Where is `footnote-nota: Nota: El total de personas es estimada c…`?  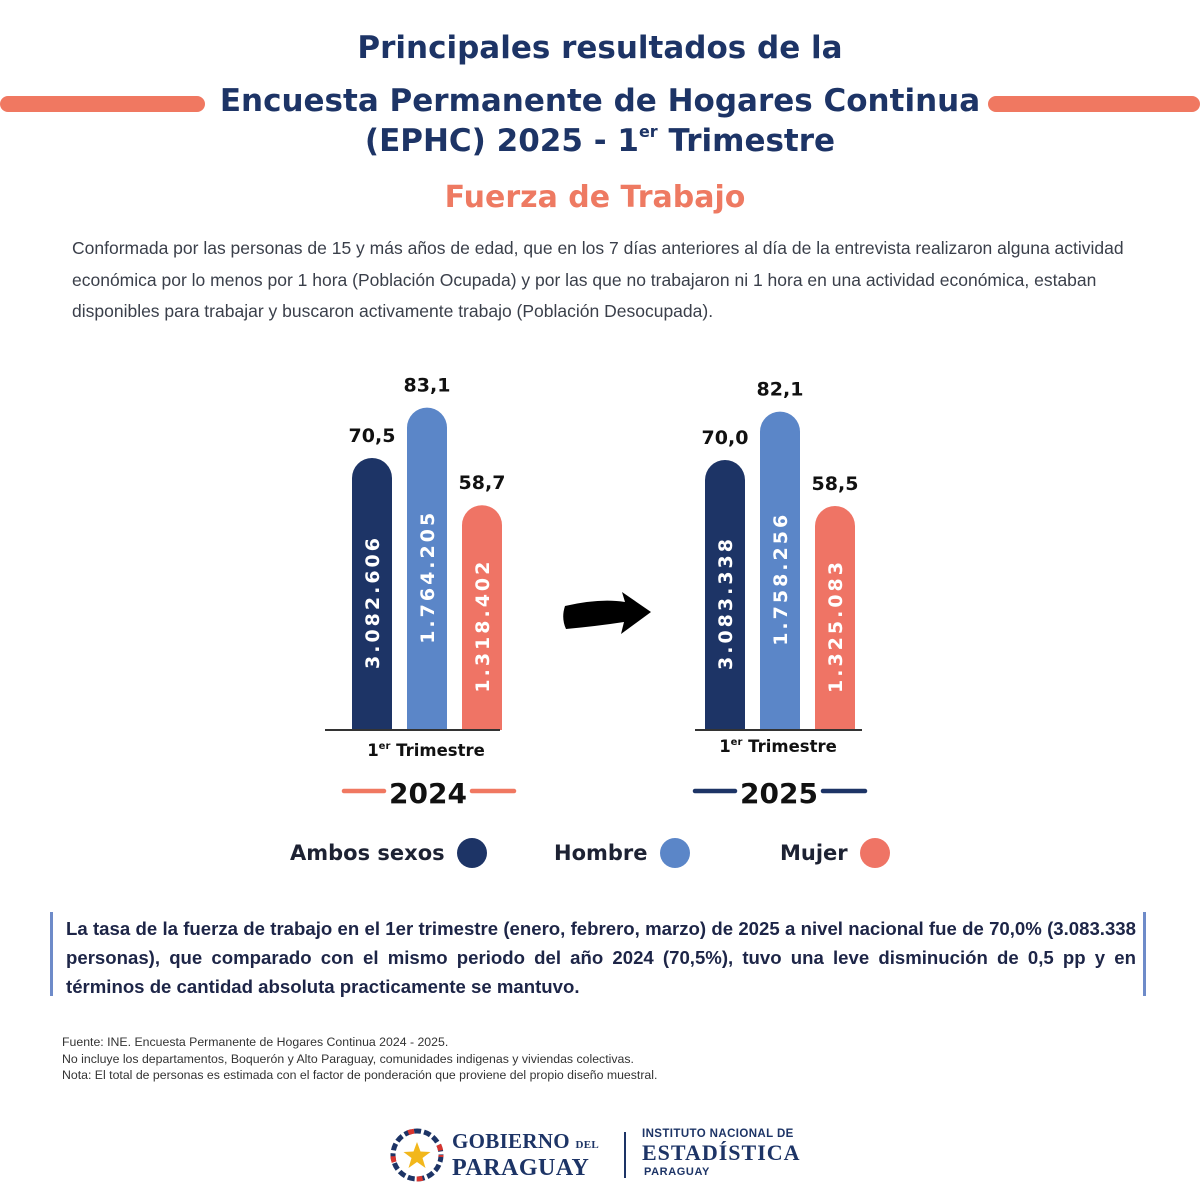
footnote-nota: Nota: El total de personas es estimada c… is located at coordinates (360, 1075).